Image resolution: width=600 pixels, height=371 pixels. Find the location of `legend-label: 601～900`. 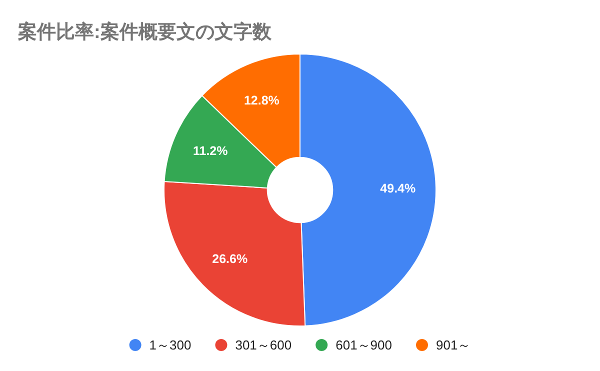

legend-label: 601～900 is located at coordinates (364, 345).